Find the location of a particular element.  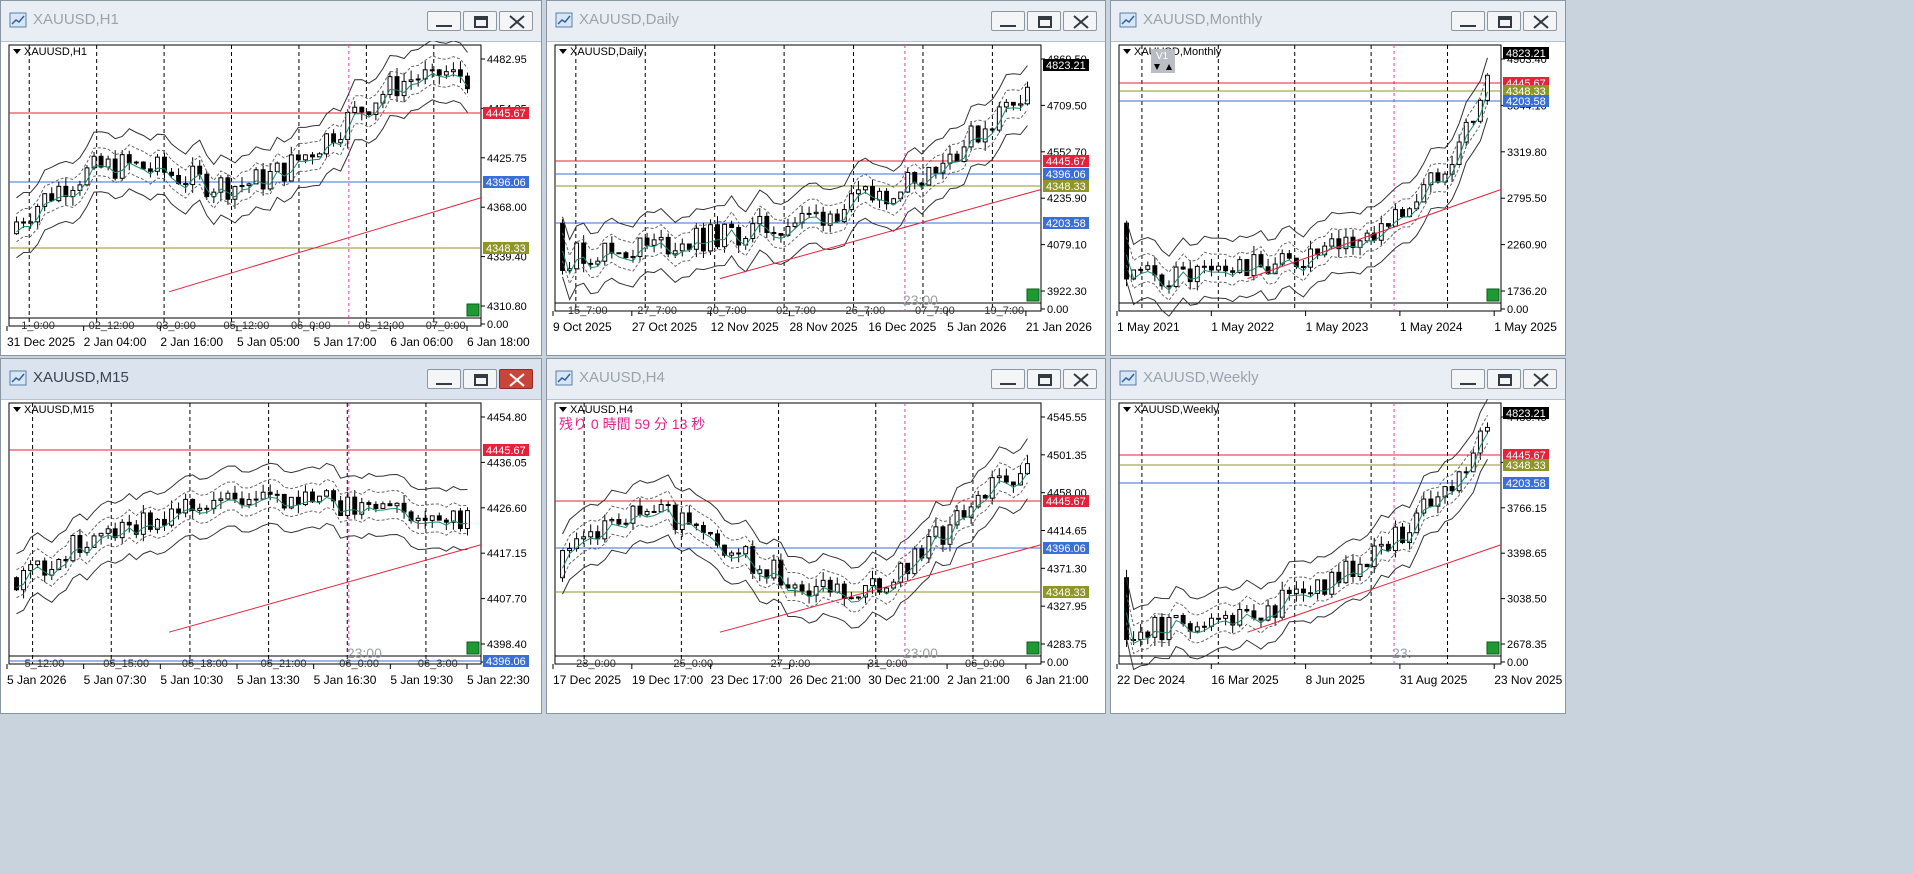

symbol-label: XAUUSD,H1 is located at coordinates (55, 52).